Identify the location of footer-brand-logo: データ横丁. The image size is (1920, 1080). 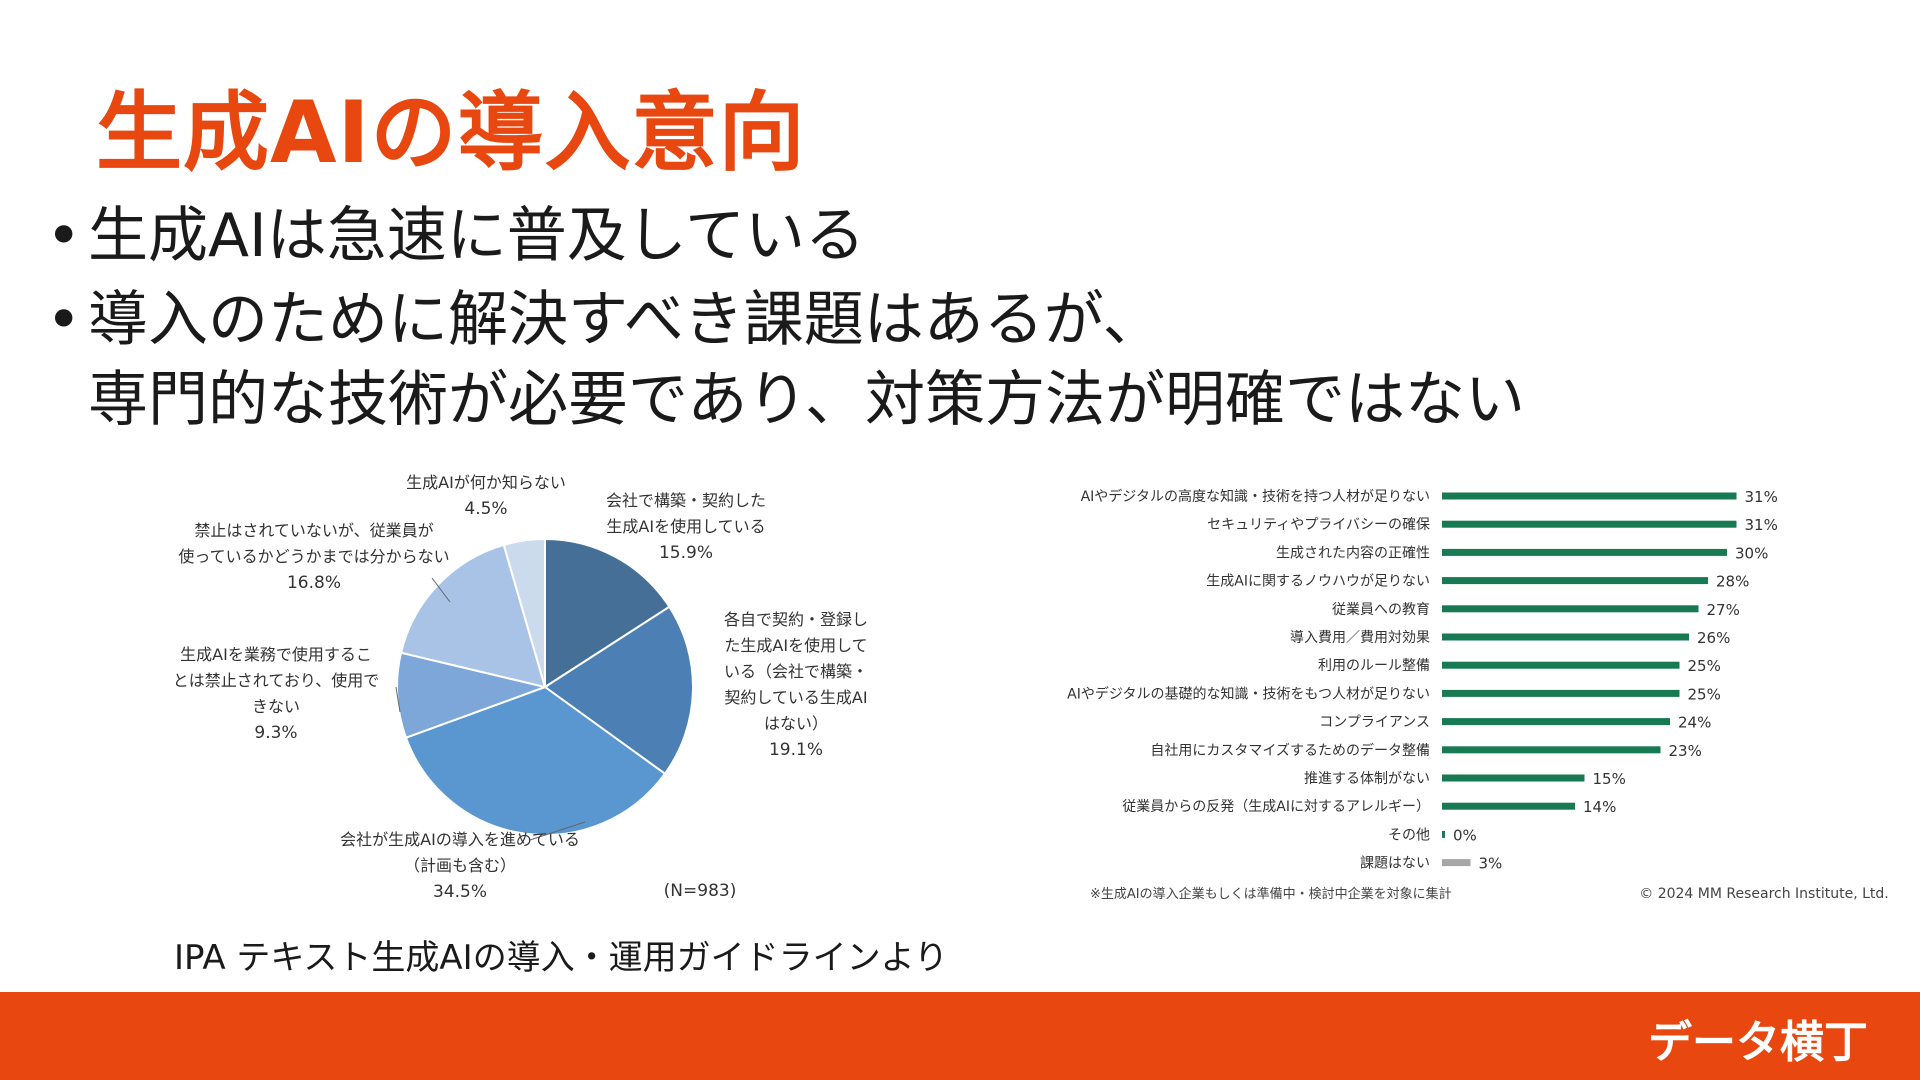
(1758, 1042).